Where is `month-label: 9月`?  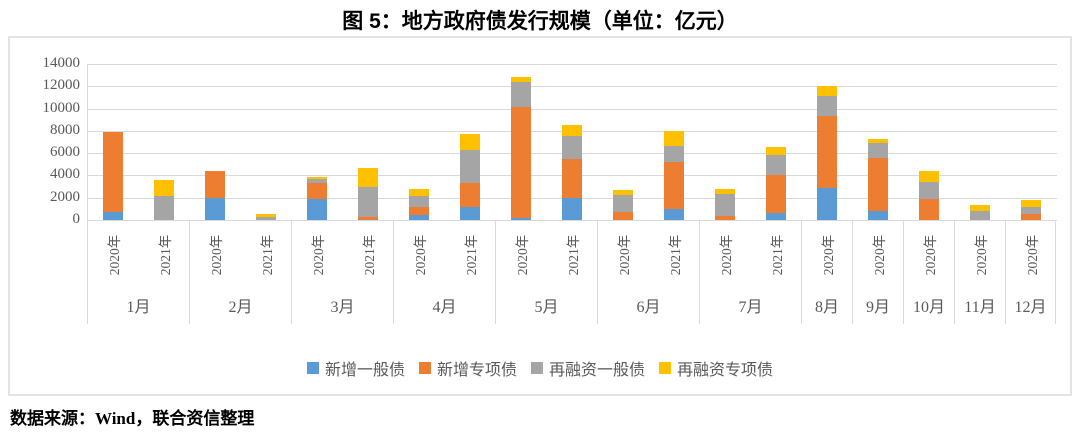 month-label: 9月 is located at coordinates (877, 307).